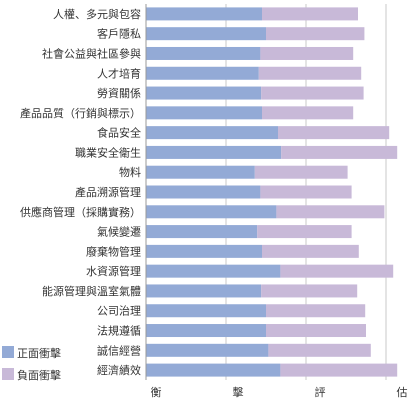 This screenshot has width=412, height=400. I want to click on category-label: 人權、多元與包容, so click(97, 14).